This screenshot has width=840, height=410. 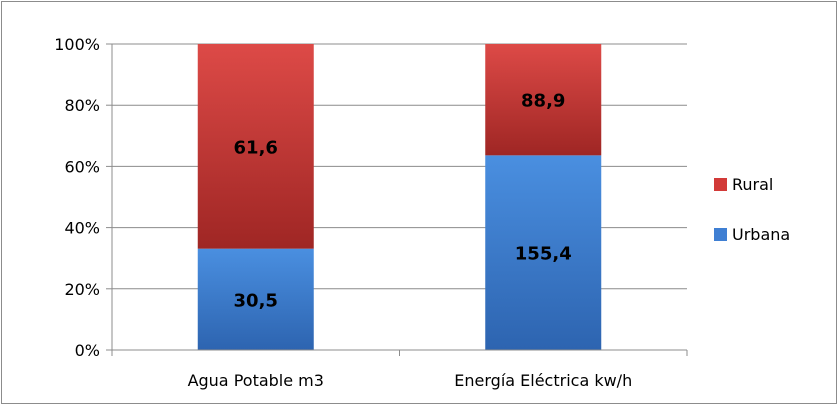 I want to click on y-tick-label: 0%, so click(x=87, y=350).